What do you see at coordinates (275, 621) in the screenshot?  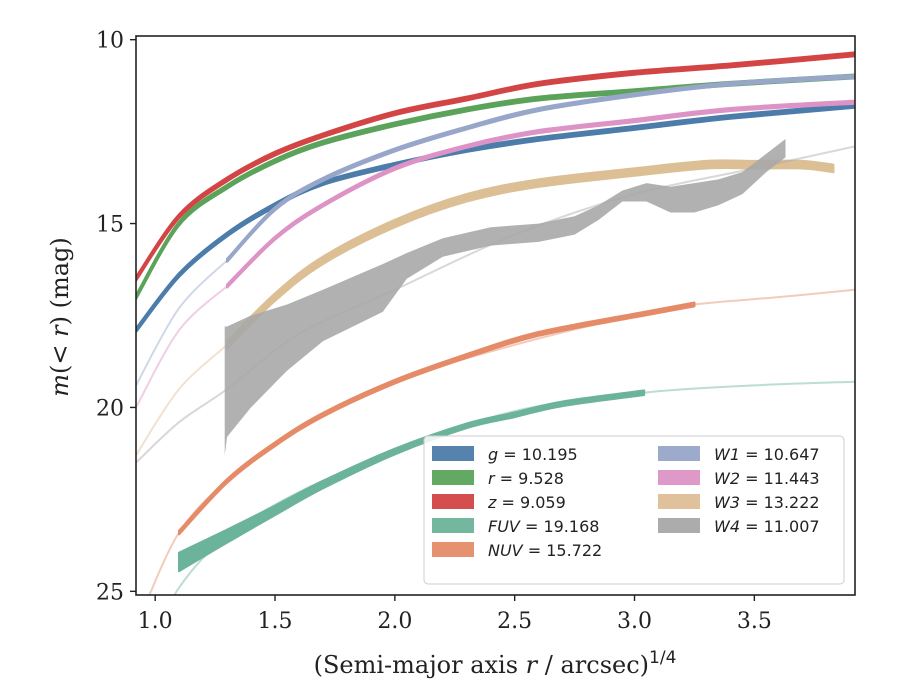 I see `x-tick-label: 1.5` at bounding box center [275, 621].